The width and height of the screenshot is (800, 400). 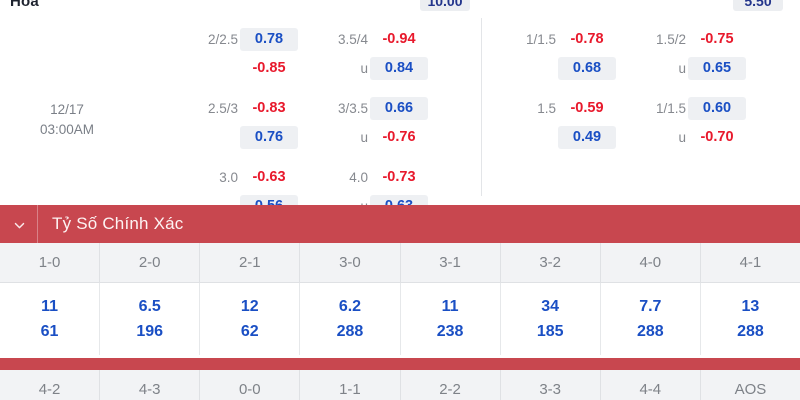 I want to click on odds-value-under: -0.70, so click(x=717, y=137).